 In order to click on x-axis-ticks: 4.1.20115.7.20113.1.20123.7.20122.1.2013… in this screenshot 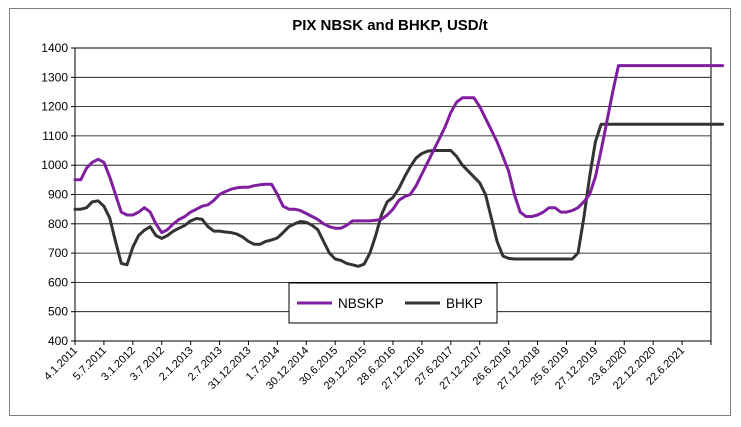, I will do `click(377, 366)`.